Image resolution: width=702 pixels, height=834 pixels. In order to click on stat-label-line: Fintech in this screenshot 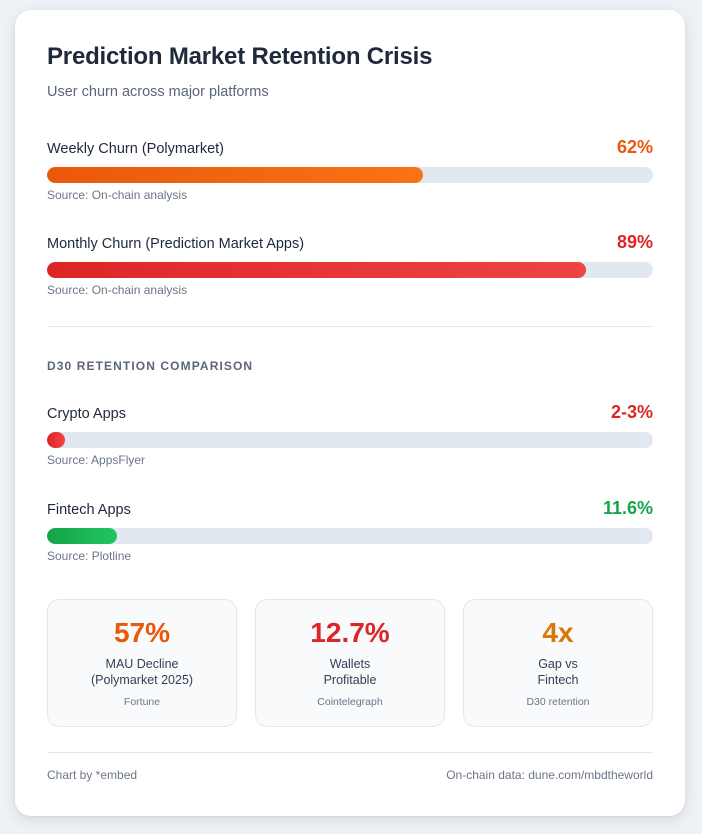, I will do `click(558, 680)`.